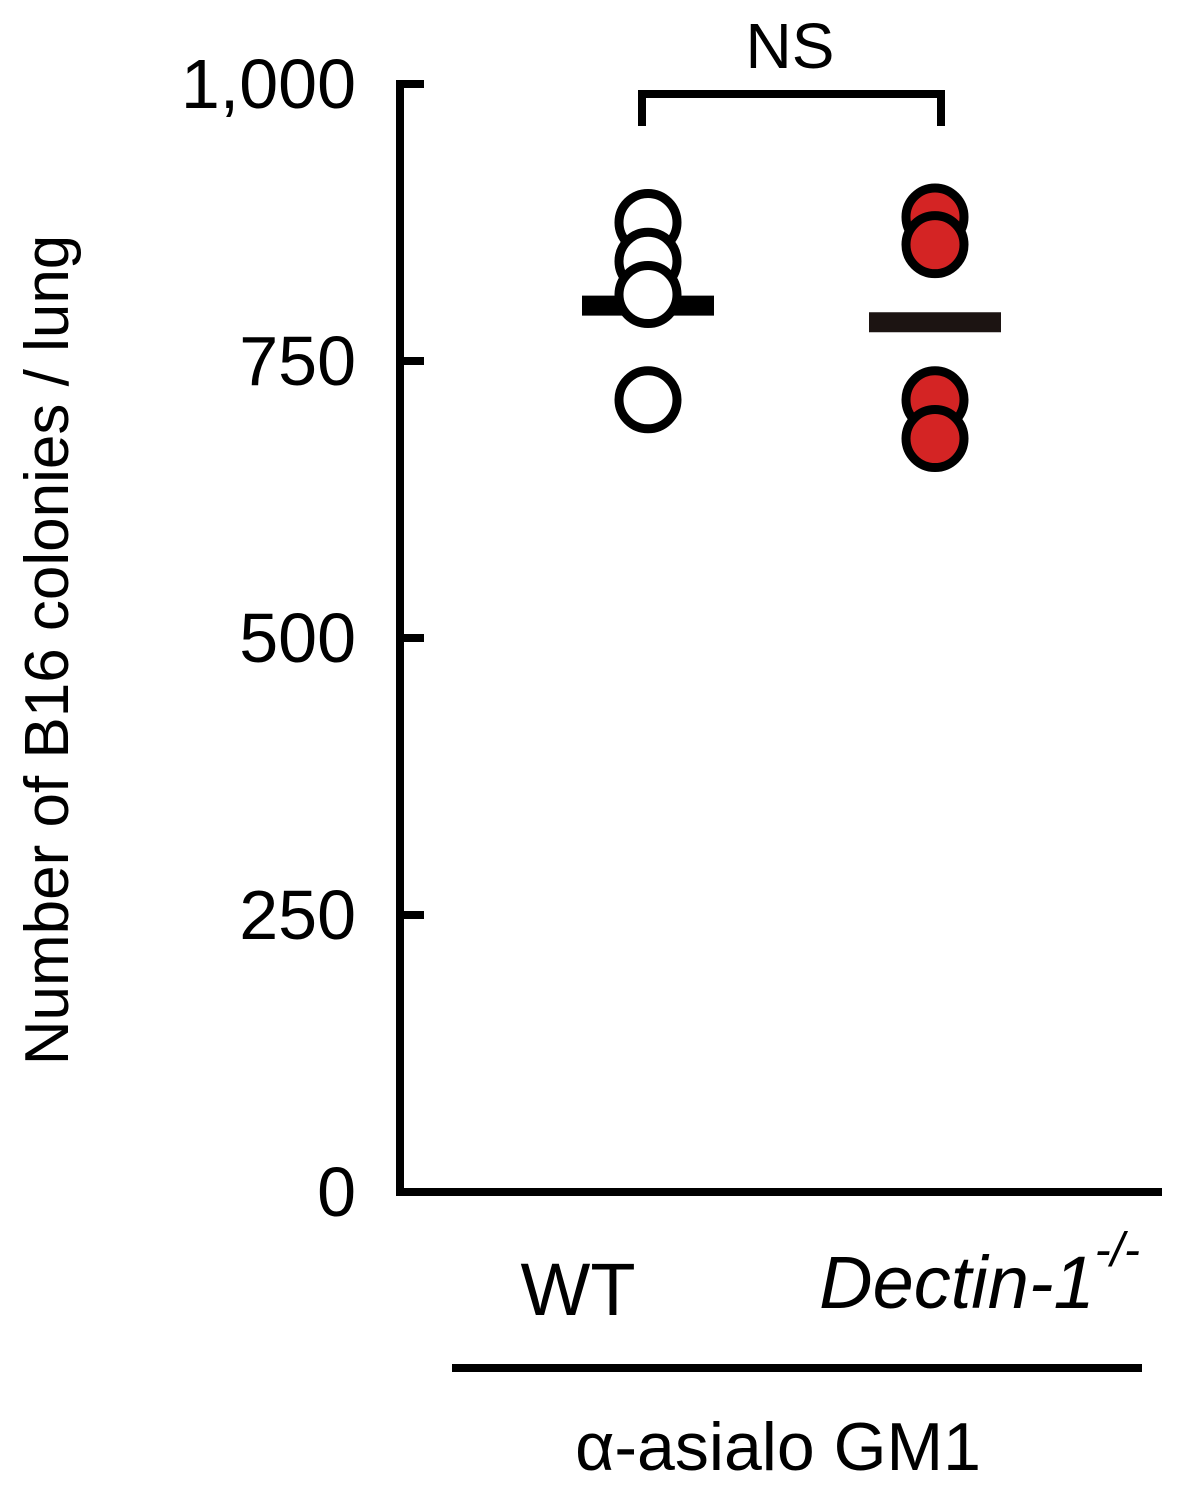 The width and height of the screenshot is (1193, 1488). What do you see at coordinates (297, 915) in the screenshot?
I see `y-tick-label: 250` at bounding box center [297, 915].